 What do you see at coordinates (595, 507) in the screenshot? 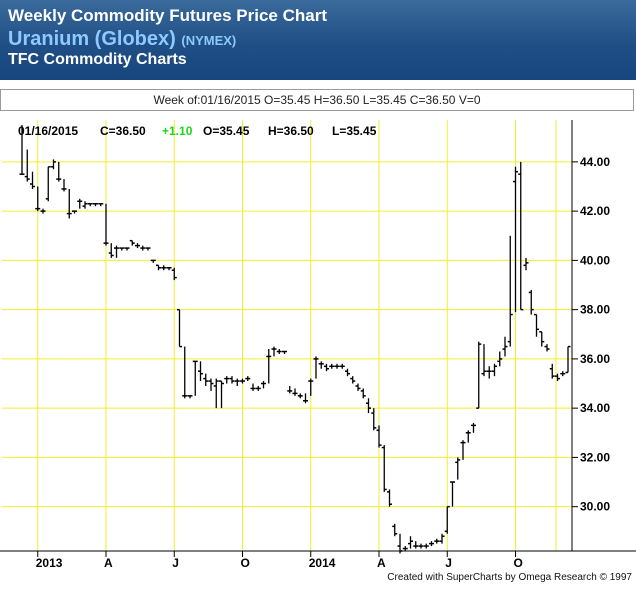
I see `price-tick-label: 30.00` at bounding box center [595, 507].